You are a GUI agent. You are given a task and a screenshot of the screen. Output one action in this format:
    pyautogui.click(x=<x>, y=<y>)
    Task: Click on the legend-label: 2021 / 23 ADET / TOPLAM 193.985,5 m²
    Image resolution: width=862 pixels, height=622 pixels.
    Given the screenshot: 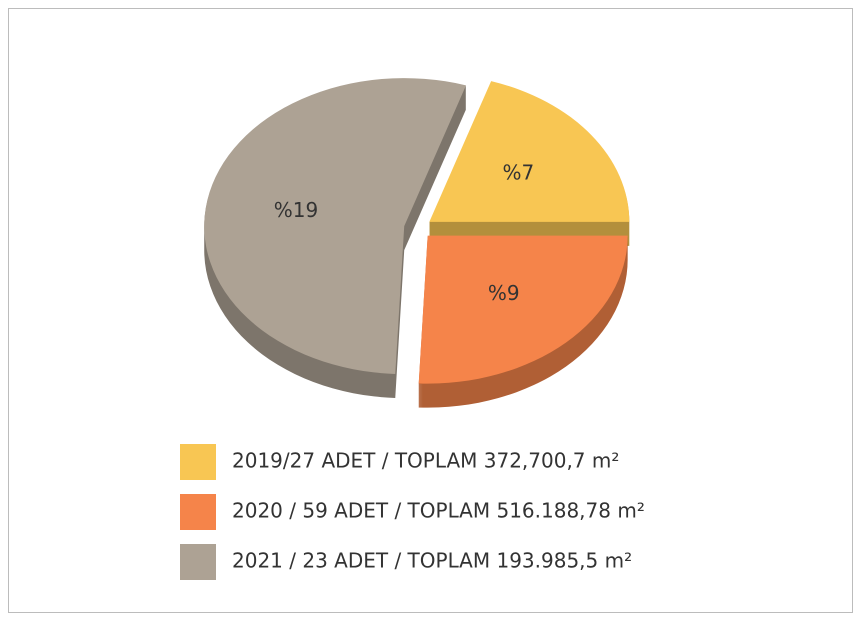 What is the action you would take?
    pyautogui.click(x=432, y=561)
    